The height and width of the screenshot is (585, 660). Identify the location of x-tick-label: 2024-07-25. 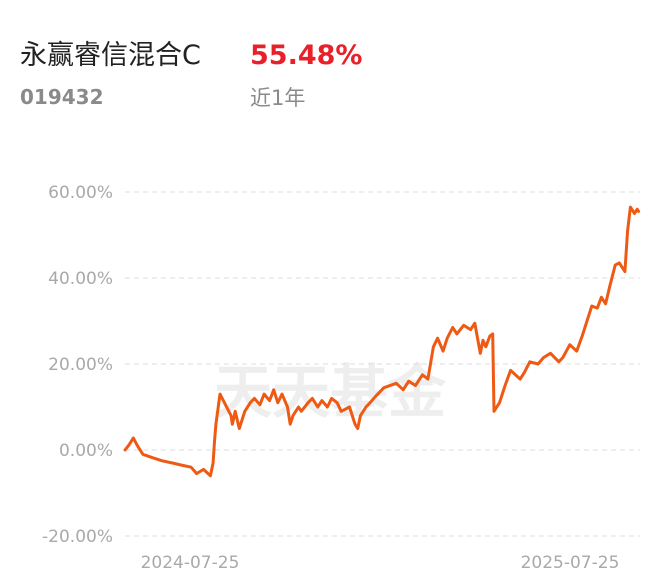
(190, 563).